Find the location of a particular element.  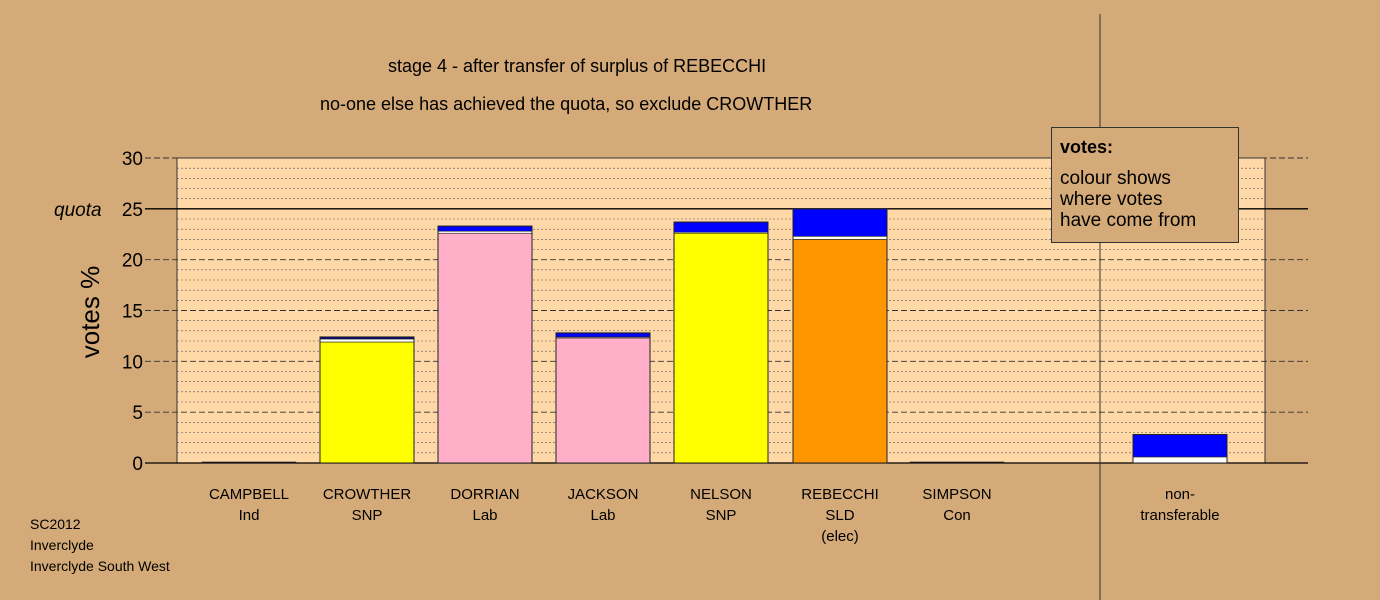

candidate-label: CAMPBELL Ind is located at coordinates (249, 505).